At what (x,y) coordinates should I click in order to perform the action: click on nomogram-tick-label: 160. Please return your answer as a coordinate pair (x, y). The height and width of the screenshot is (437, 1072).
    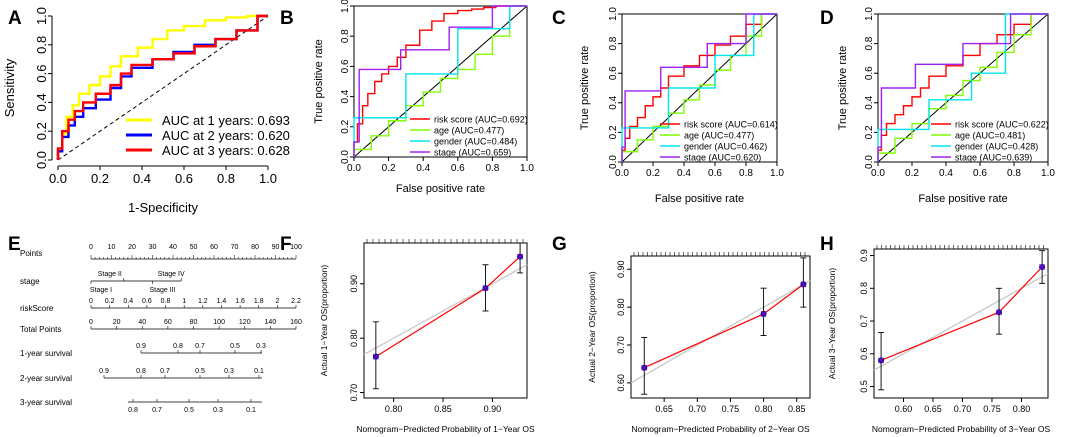
    Looking at the image, I should click on (296, 322).